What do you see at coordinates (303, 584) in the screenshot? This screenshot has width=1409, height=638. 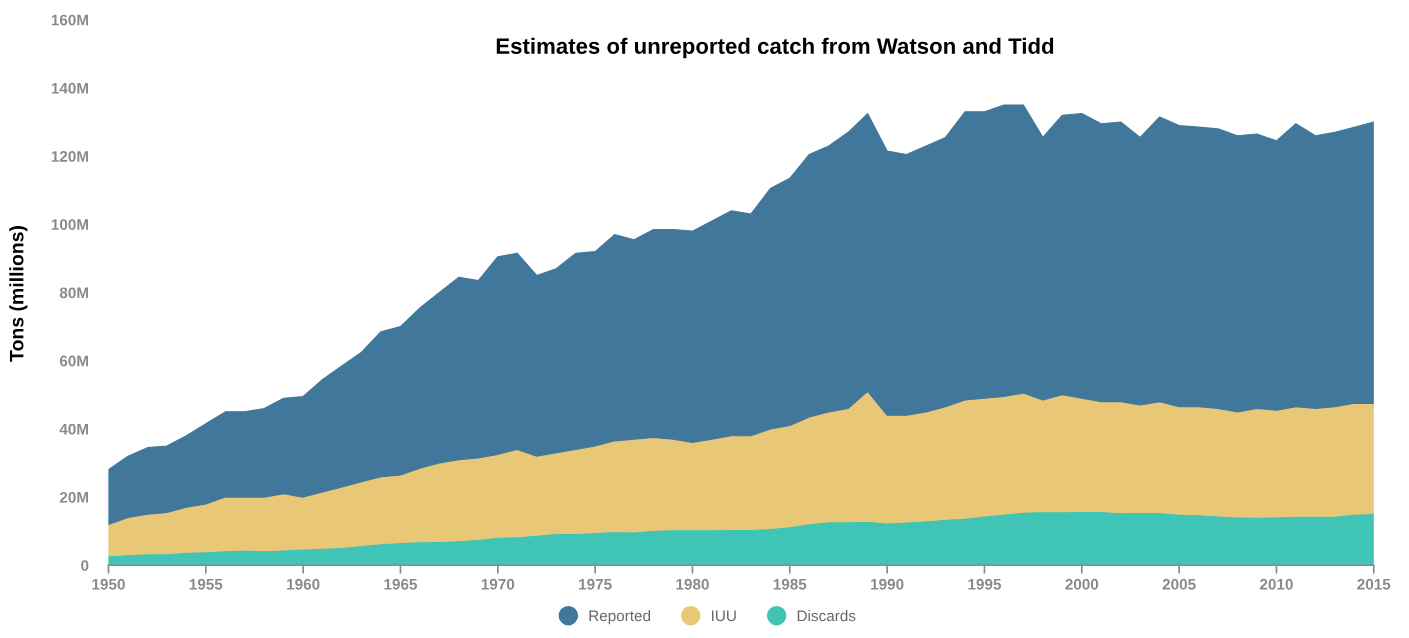 I see `x-tick-label: 1960` at bounding box center [303, 584].